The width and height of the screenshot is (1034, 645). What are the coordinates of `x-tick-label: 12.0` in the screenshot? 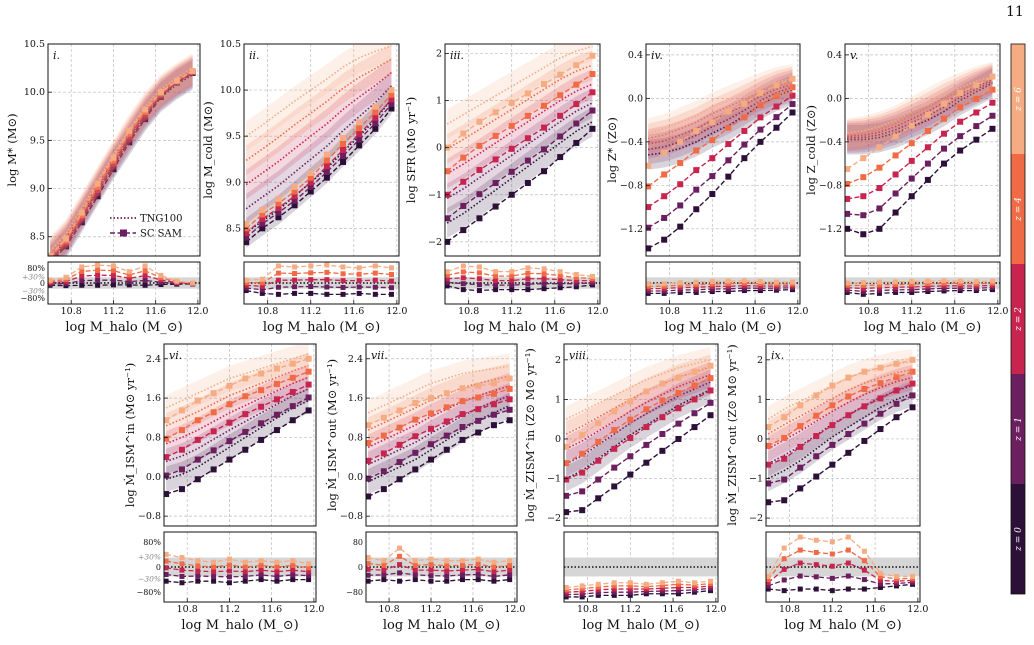 It's located at (597, 311).